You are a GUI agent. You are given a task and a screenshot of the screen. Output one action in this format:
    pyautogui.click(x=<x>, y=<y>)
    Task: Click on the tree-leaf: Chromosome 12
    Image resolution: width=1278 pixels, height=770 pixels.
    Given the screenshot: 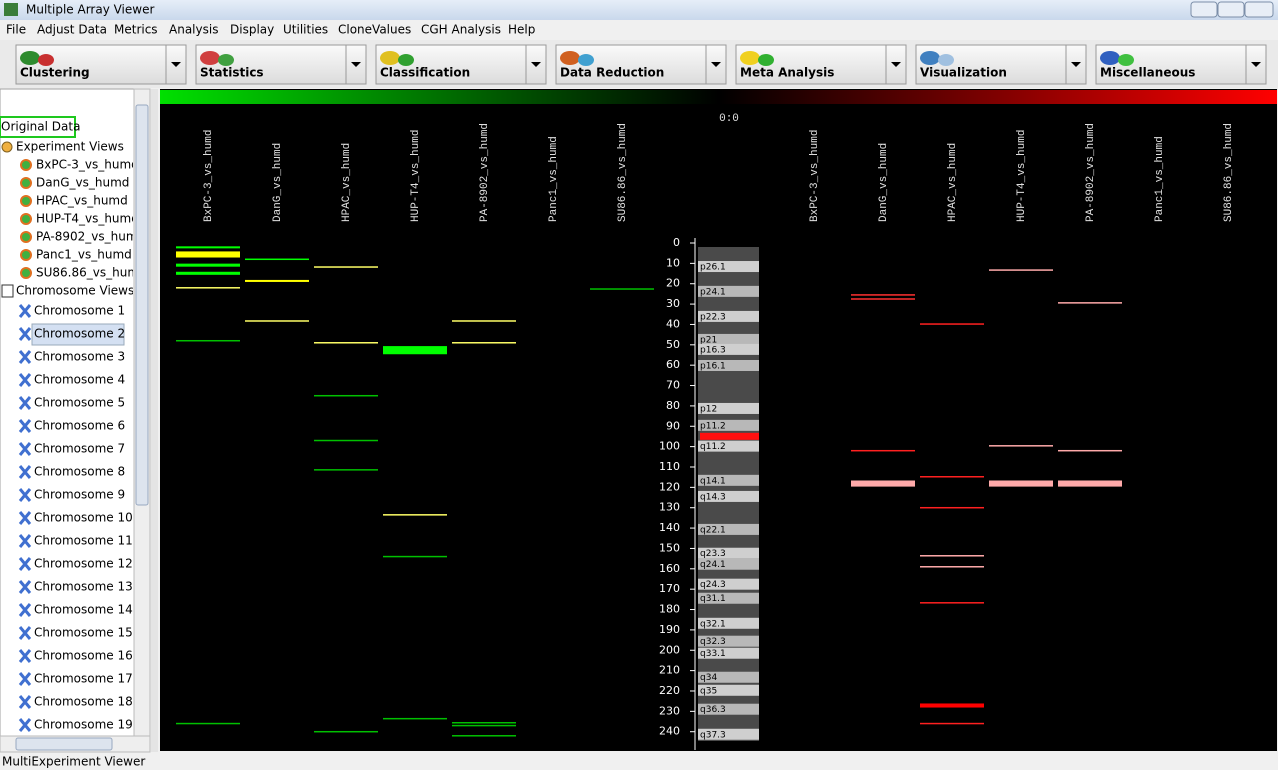 What is the action you would take?
    pyautogui.click(x=83, y=564)
    